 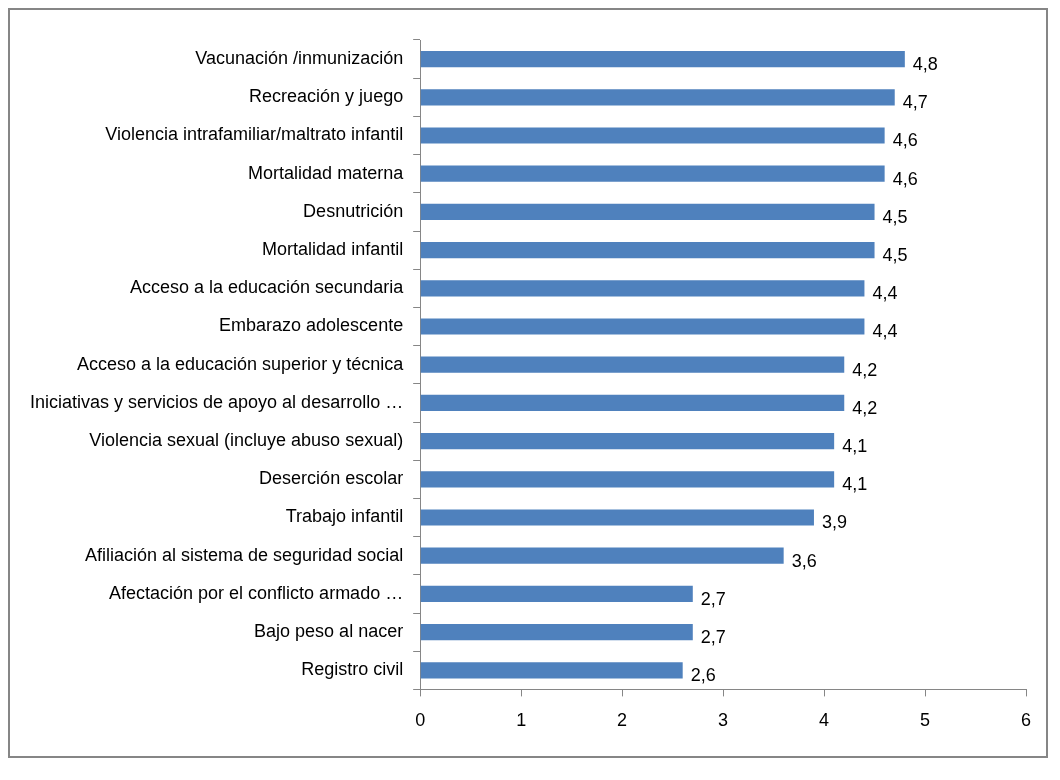 I want to click on y-tick-label: Embarazo adolescente, so click(x=311, y=325).